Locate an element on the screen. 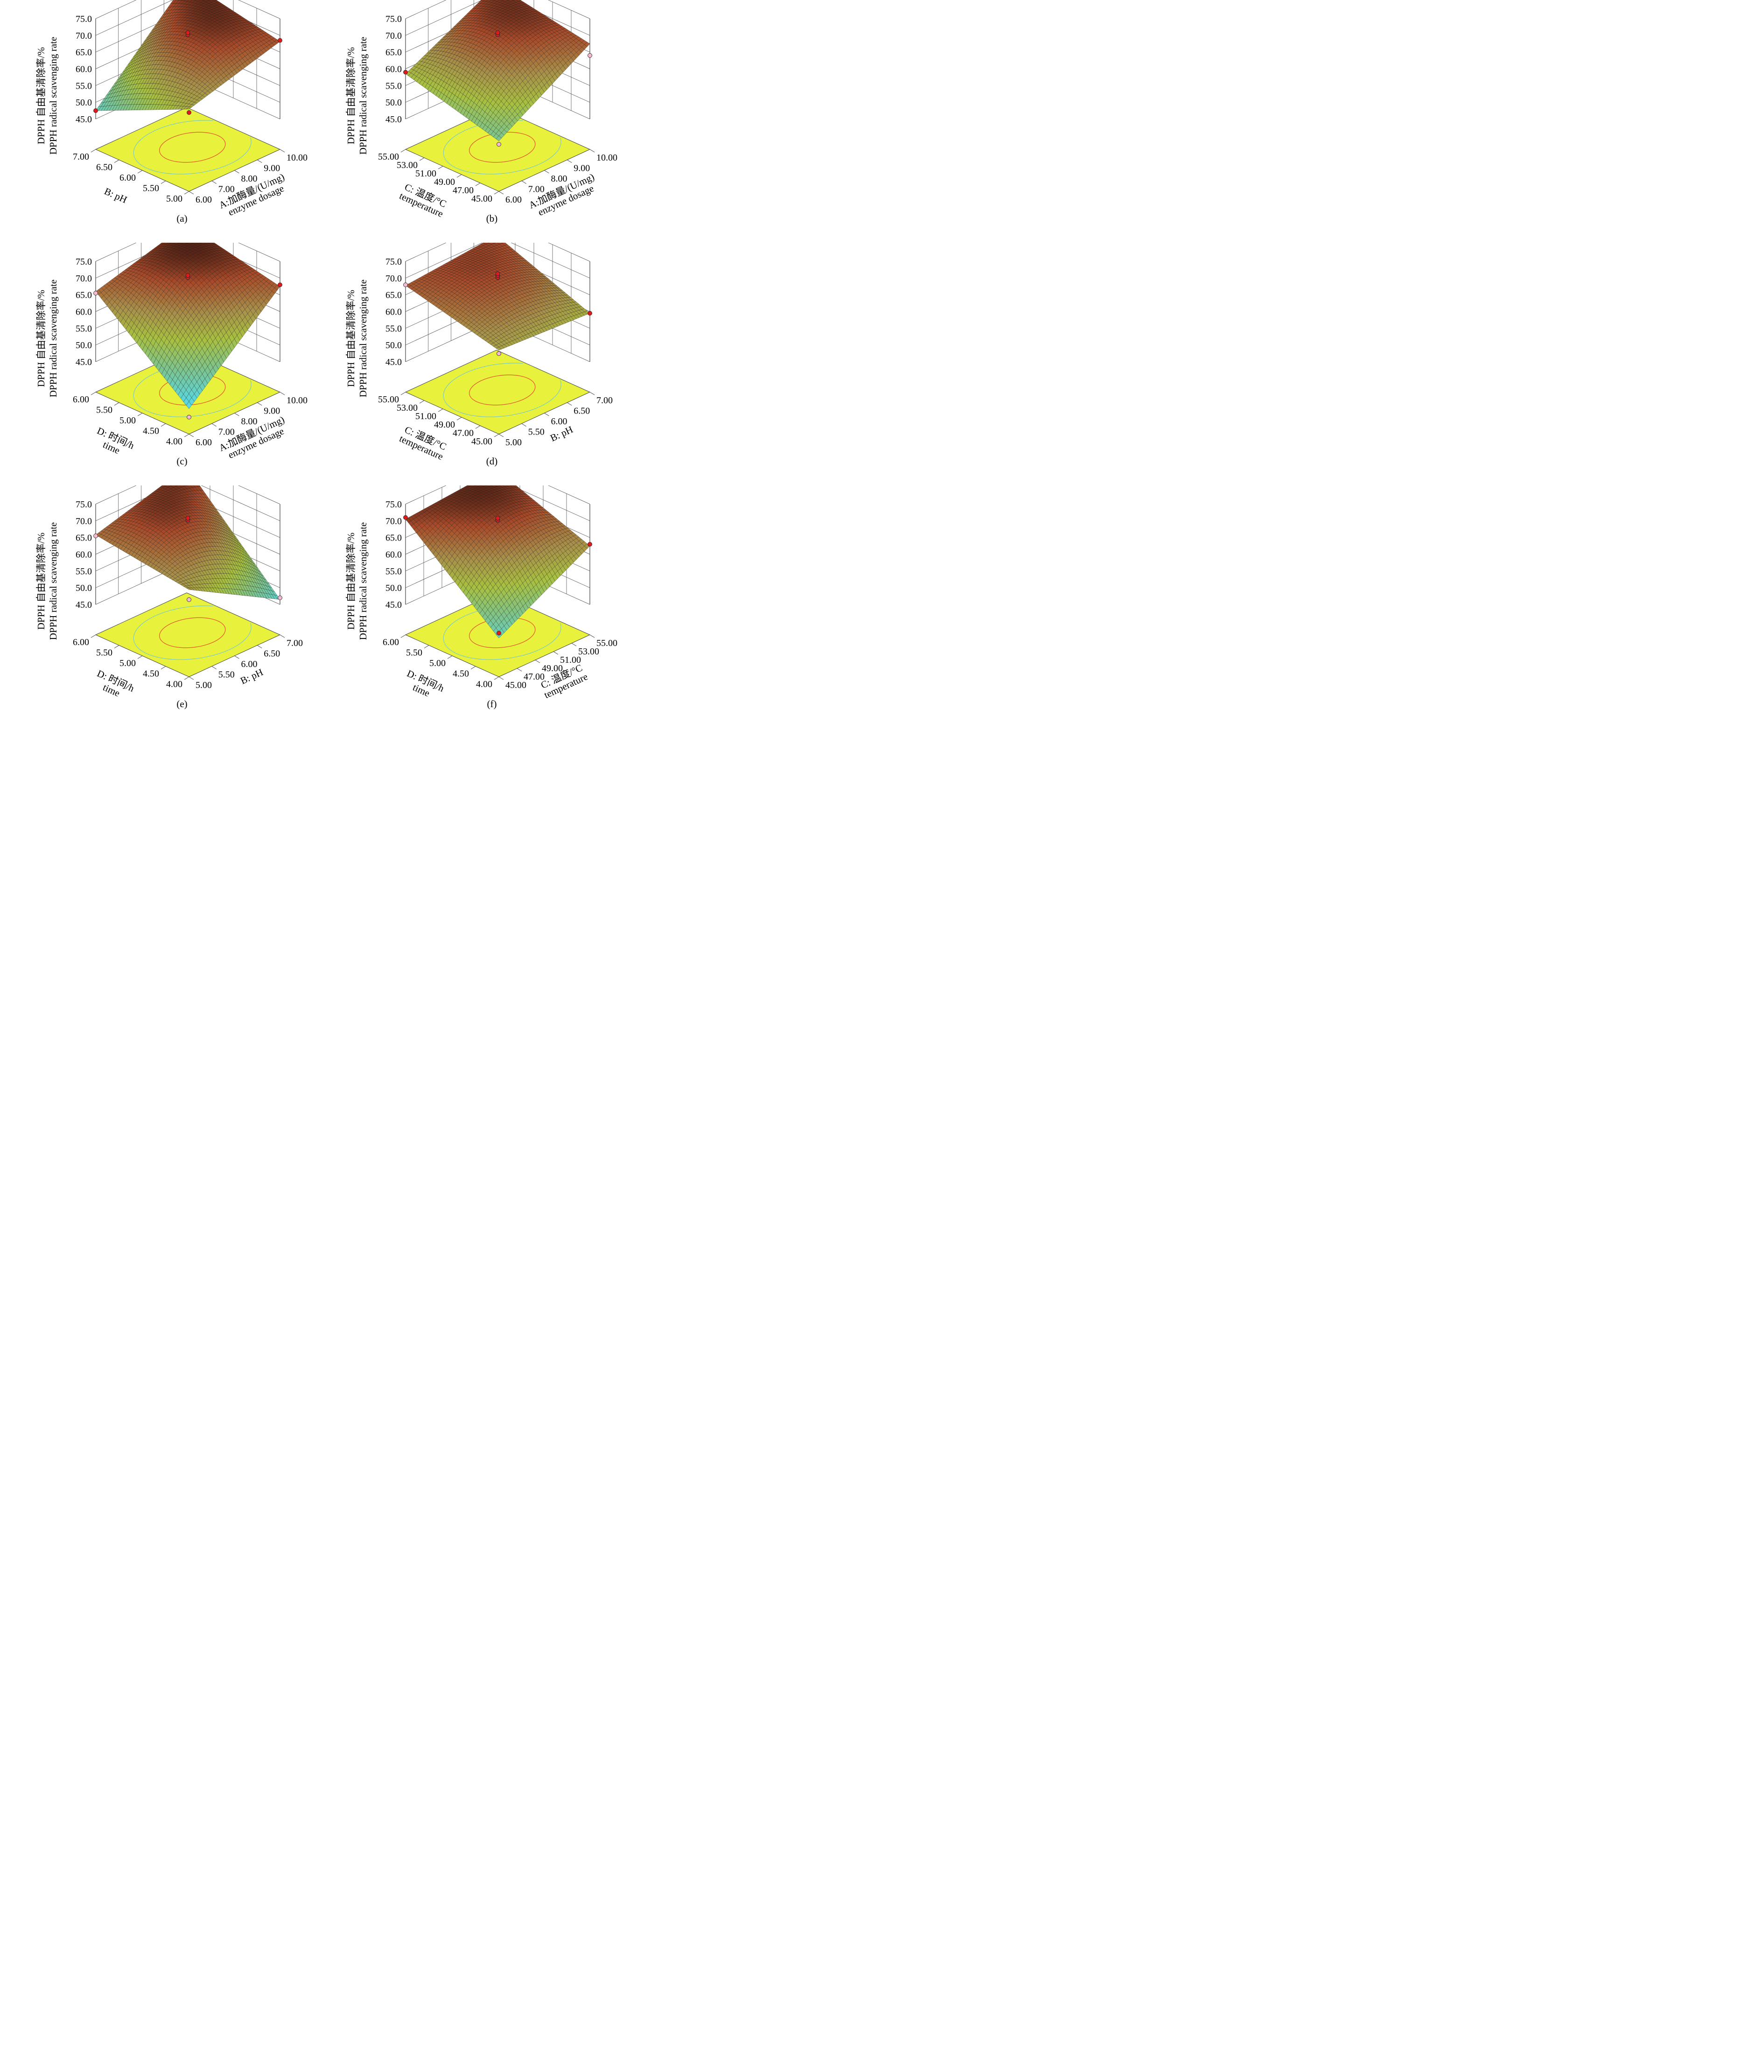 The image size is (1764, 2072). z-axis-label-line-e: DPPH radical scavenging rate is located at coordinates (53, 581).